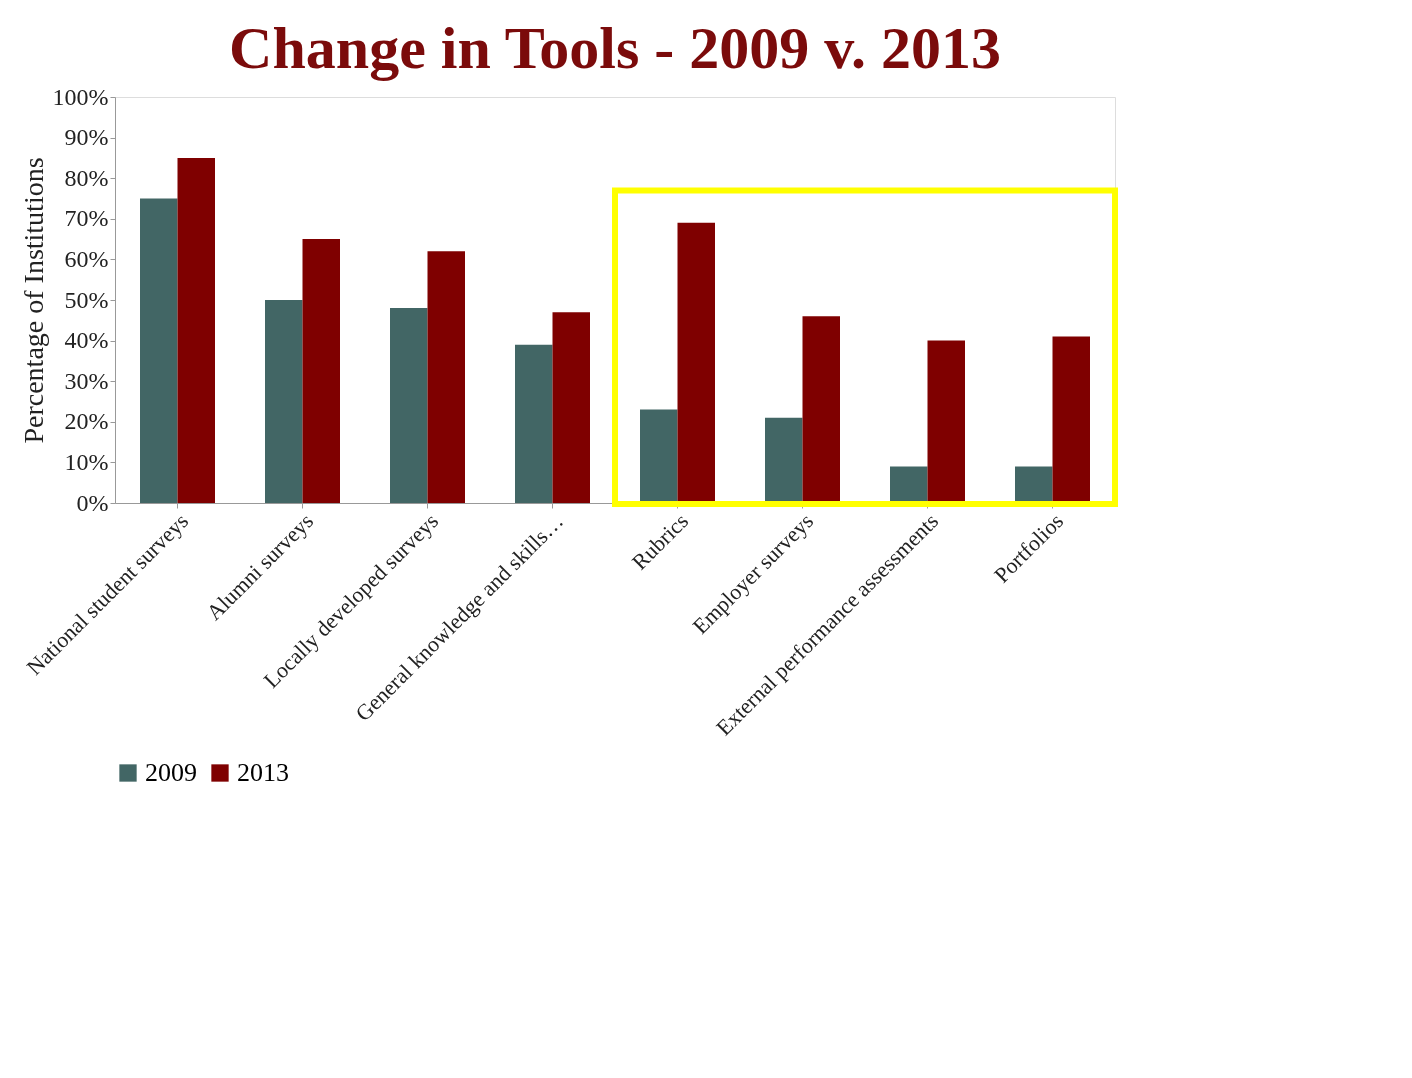 The height and width of the screenshot is (1078, 1412). Describe the element at coordinates (86, 421) in the screenshot. I see `y-tick-label: 20%` at that location.